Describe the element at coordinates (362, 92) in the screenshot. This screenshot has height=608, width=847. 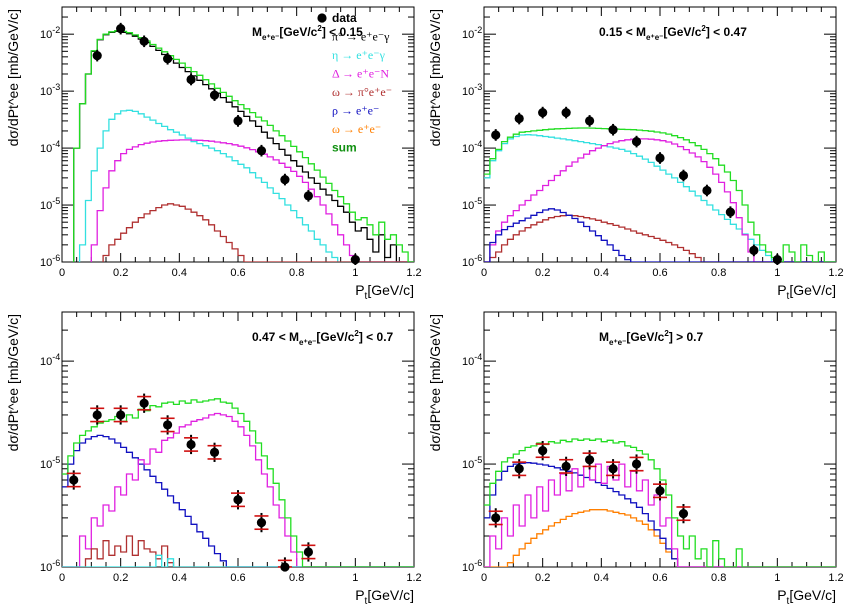
I see `legend-label: ω → π°e⁺e⁻` at that location.